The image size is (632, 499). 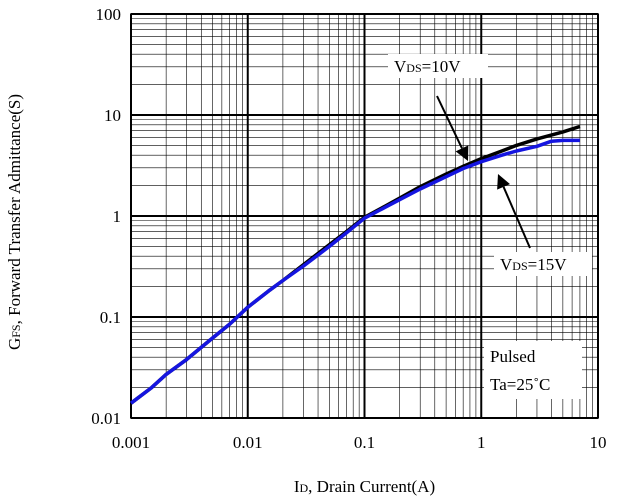 What do you see at coordinates (117, 216) in the screenshot?
I see `y-tick-label: 1` at bounding box center [117, 216].